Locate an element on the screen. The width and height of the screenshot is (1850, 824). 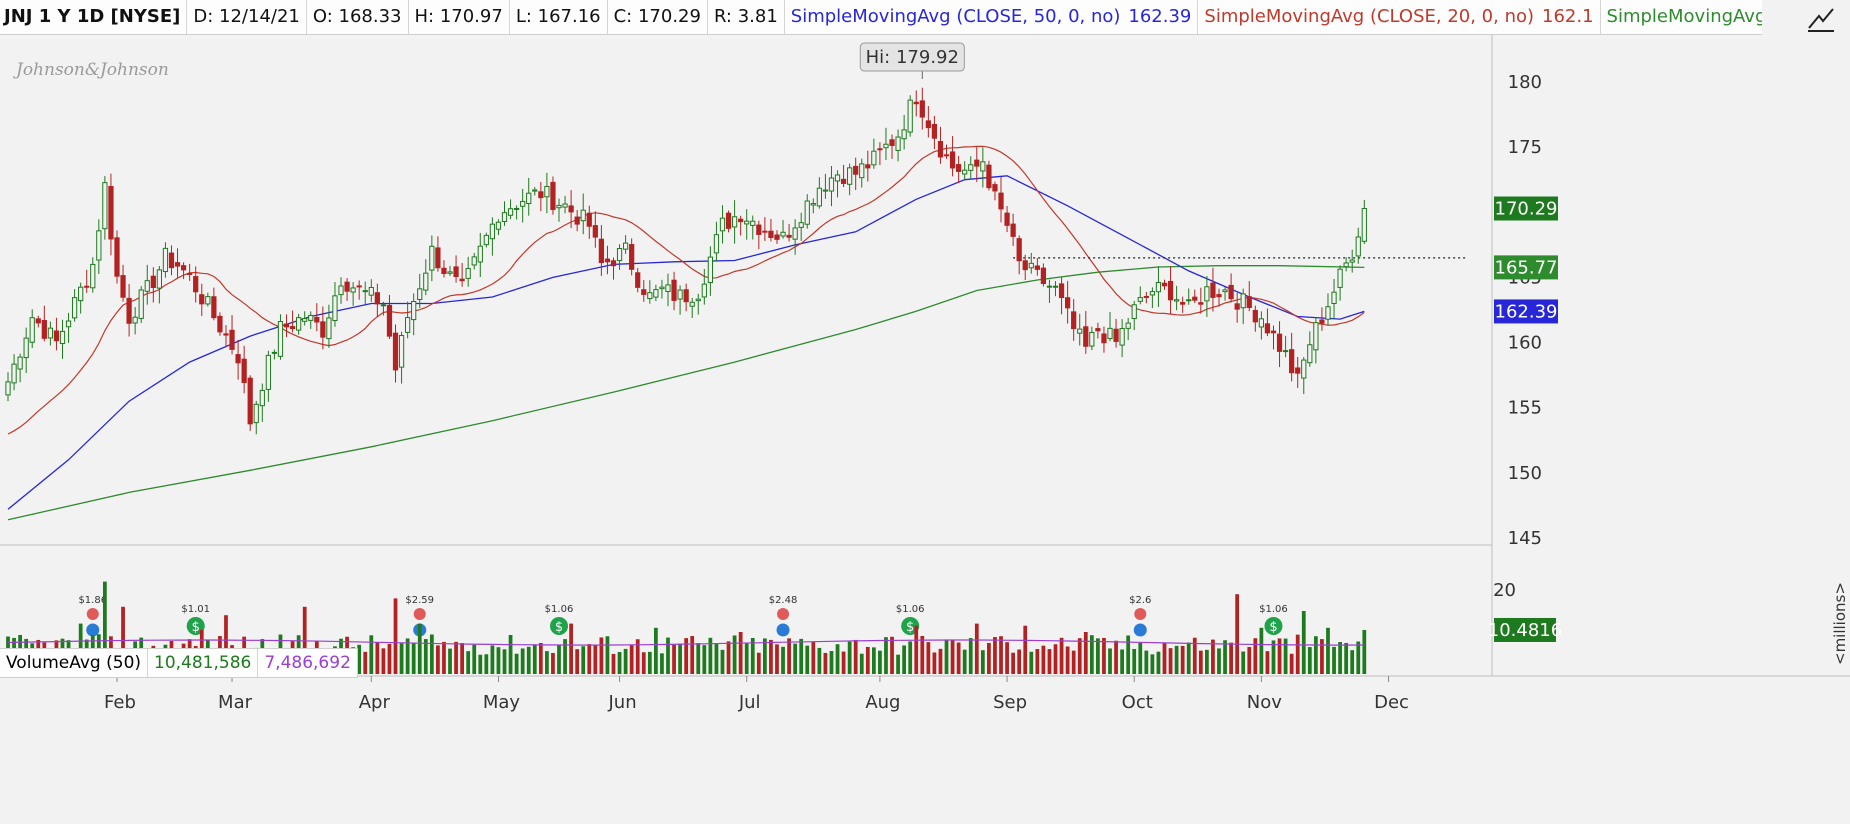
earnings-info-icon is located at coordinates (93, 630).